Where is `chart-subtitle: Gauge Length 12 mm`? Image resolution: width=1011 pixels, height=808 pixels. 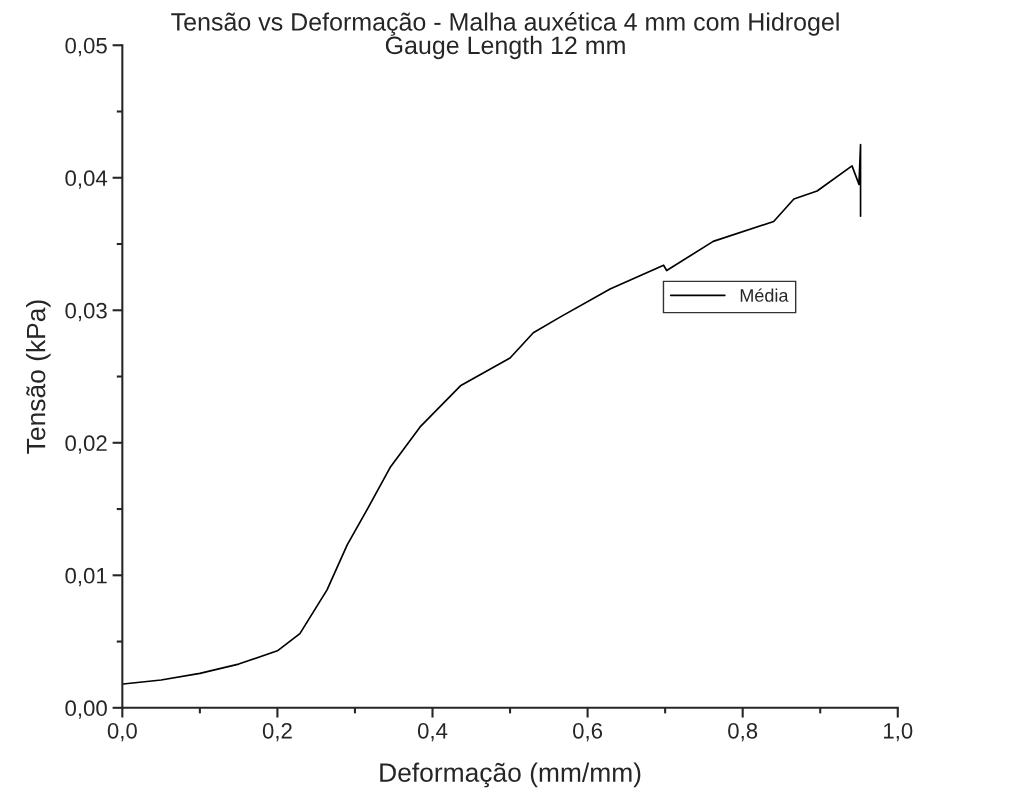 chart-subtitle: Gauge Length 12 mm is located at coordinates (505, 47).